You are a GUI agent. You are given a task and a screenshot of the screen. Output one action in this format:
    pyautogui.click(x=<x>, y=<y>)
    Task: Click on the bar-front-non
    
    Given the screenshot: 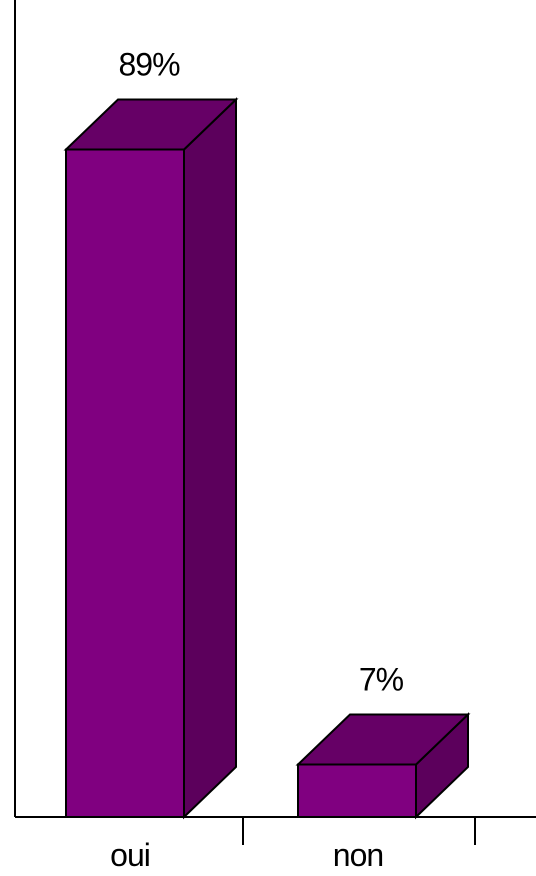 What is the action you would take?
    pyautogui.click(x=357, y=790)
    